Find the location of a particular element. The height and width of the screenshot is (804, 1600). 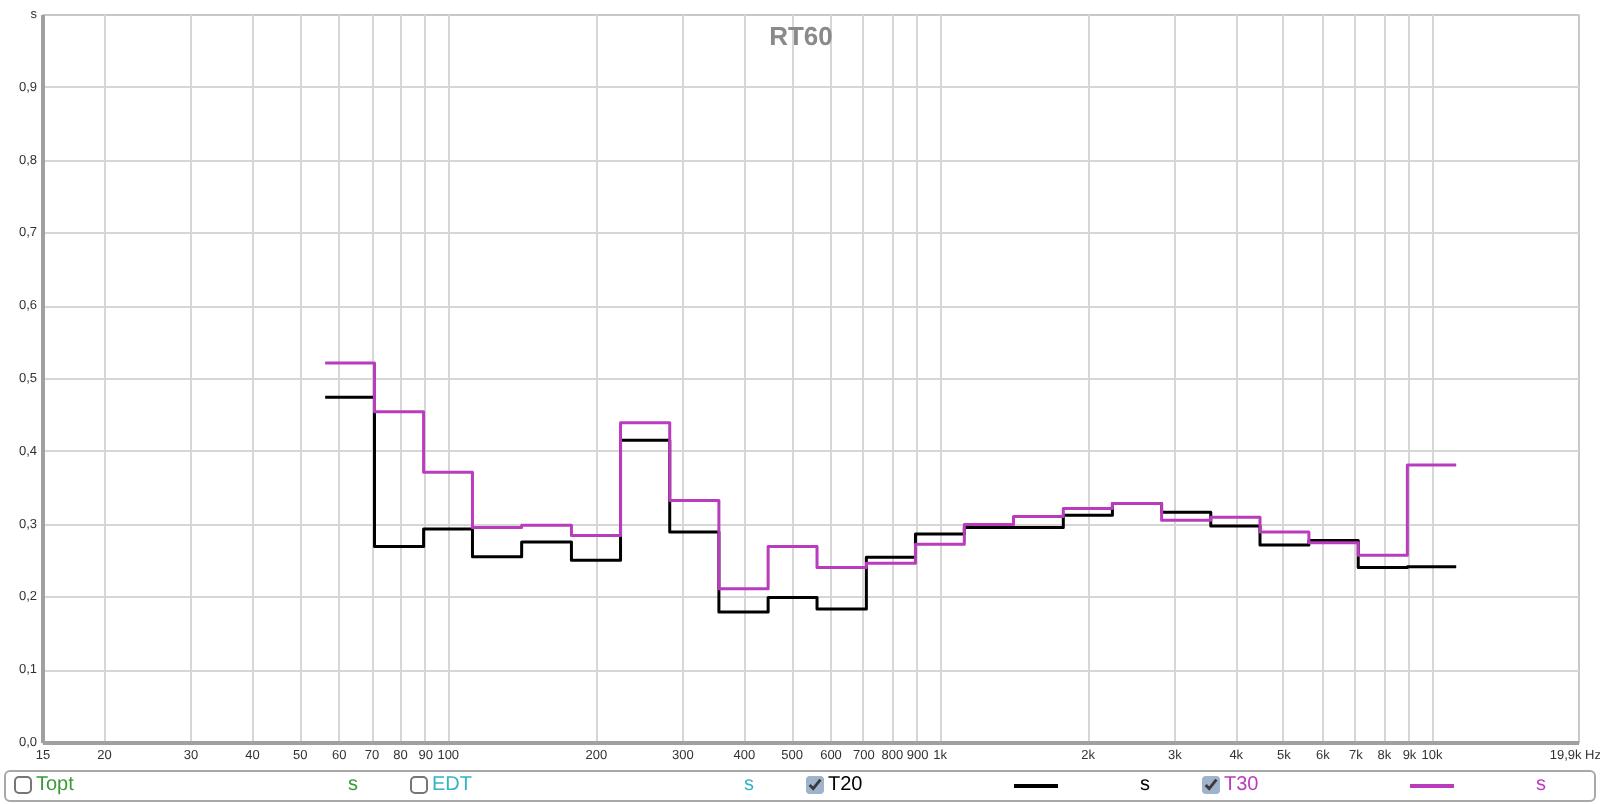

legend-label: EDT is located at coordinates (452, 786).